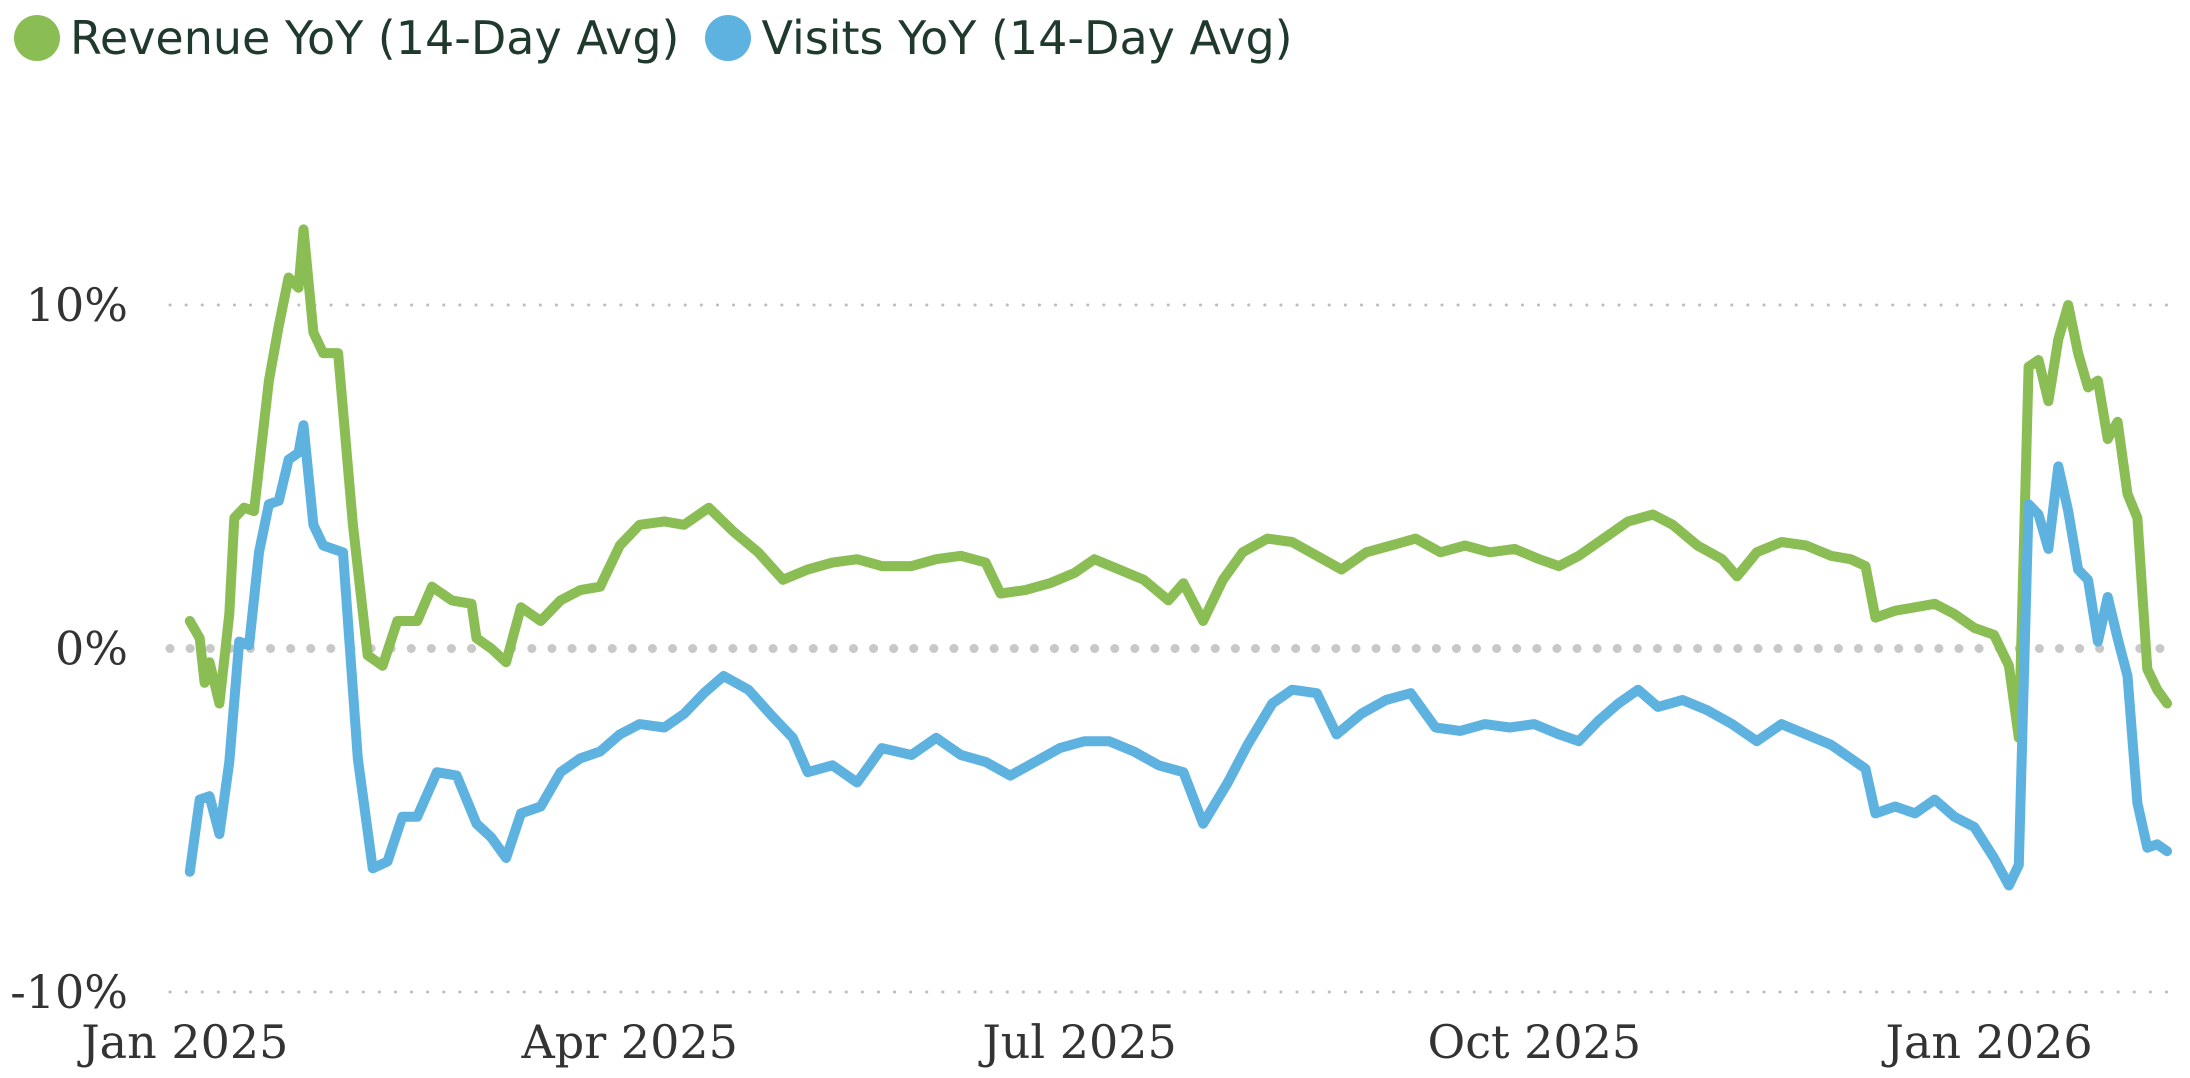 Image resolution: width=2190 pixels, height=1078 pixels. I want to click on legend-item-revenue: Revenue YoY (14-Day Avg), so click(346, 38).